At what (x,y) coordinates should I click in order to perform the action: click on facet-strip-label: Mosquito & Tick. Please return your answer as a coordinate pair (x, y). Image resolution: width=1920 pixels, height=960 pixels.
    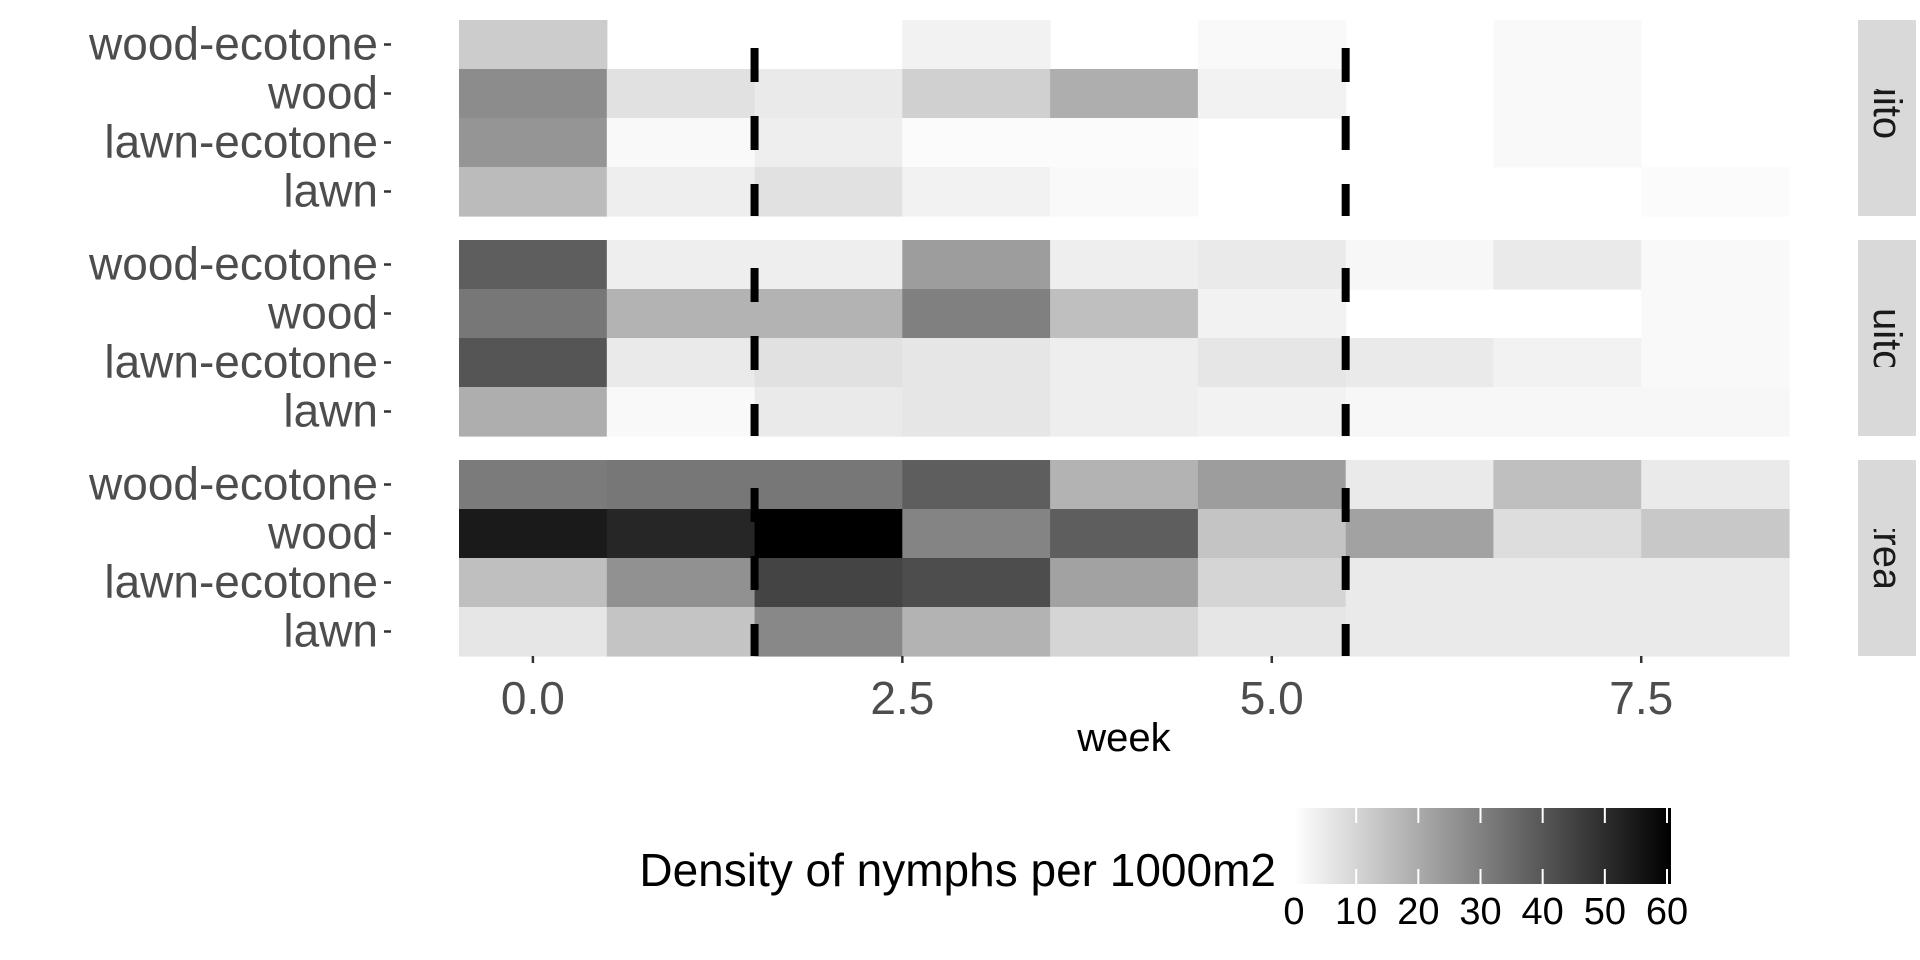
    Looking at the image, I should click on (1887, 130).